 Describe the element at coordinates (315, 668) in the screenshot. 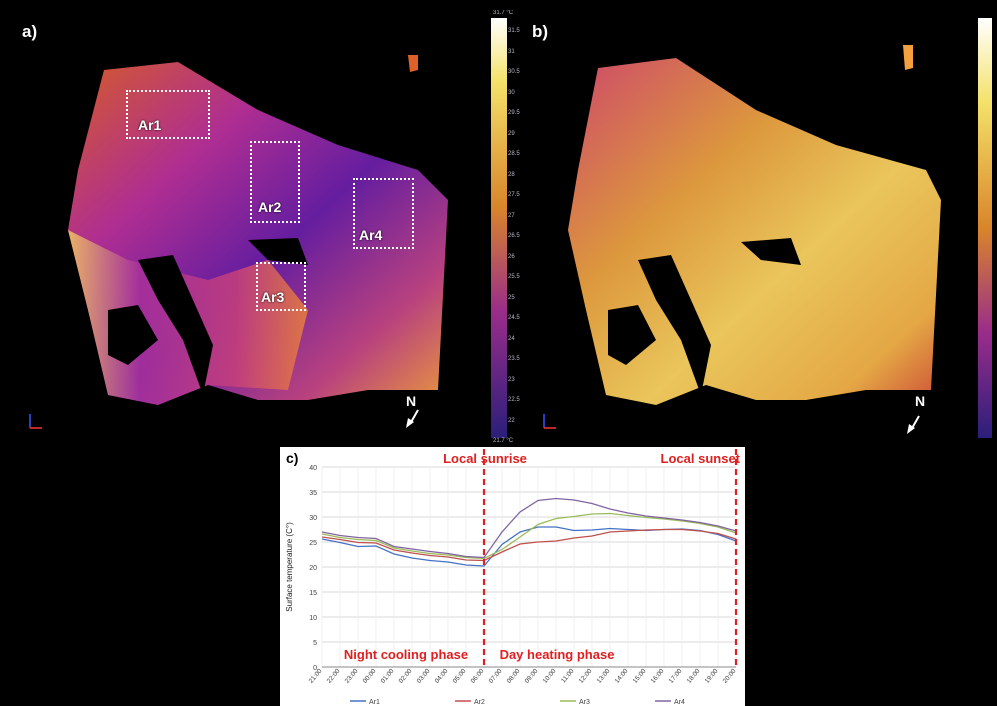

I see `y-tick-label: 0` at that location.